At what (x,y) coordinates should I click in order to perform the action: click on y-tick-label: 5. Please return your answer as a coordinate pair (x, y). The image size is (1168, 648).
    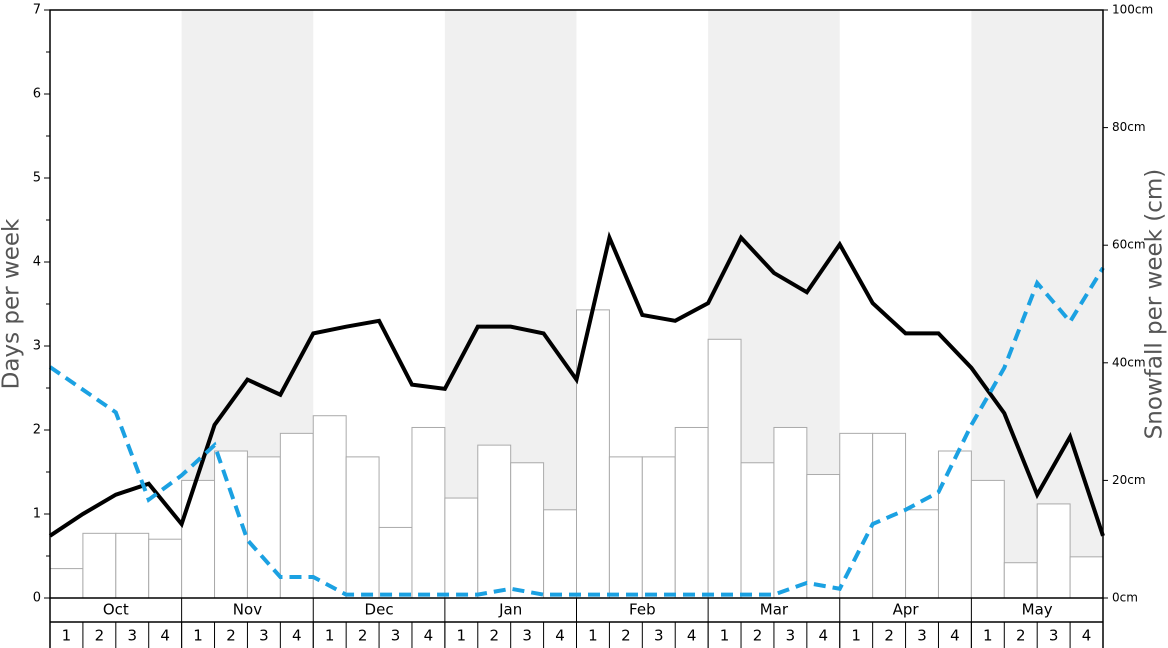
    Looking at the image, I should click on (37, 178).